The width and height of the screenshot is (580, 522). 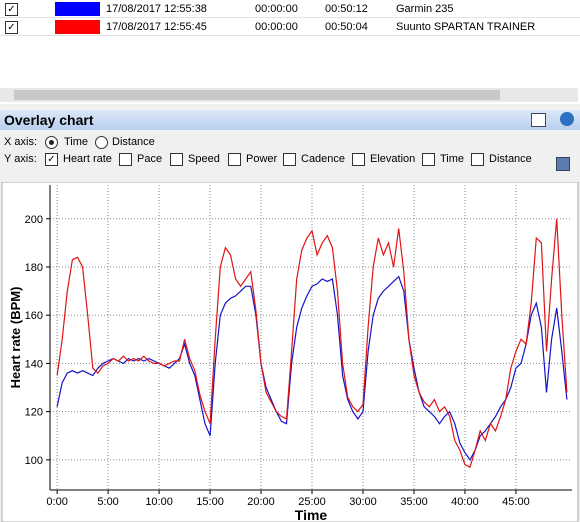 I want to click on y-axis-title: Heart rate (BPM), so click(x=15, y=338).